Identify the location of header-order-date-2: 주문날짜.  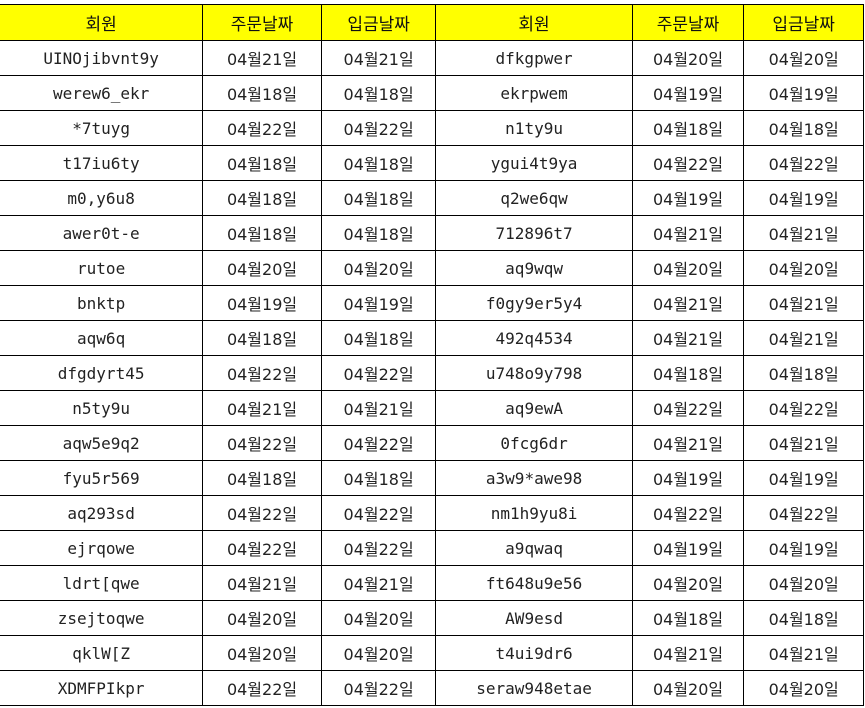
(688, 22).